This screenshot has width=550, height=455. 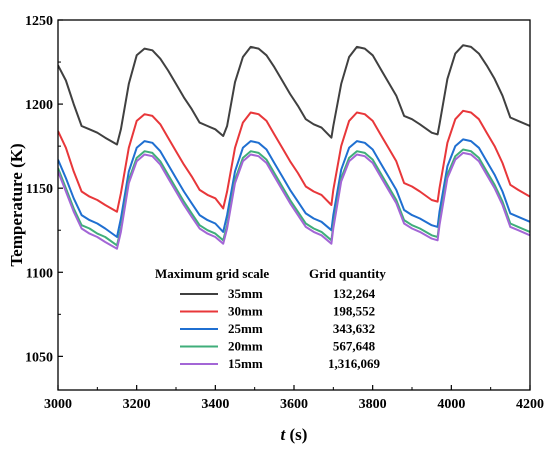 What do you see at coordinates (245, 293) in the screenshot?
I see `legend-series-name: 35mm` at bounding box center [245, 293].